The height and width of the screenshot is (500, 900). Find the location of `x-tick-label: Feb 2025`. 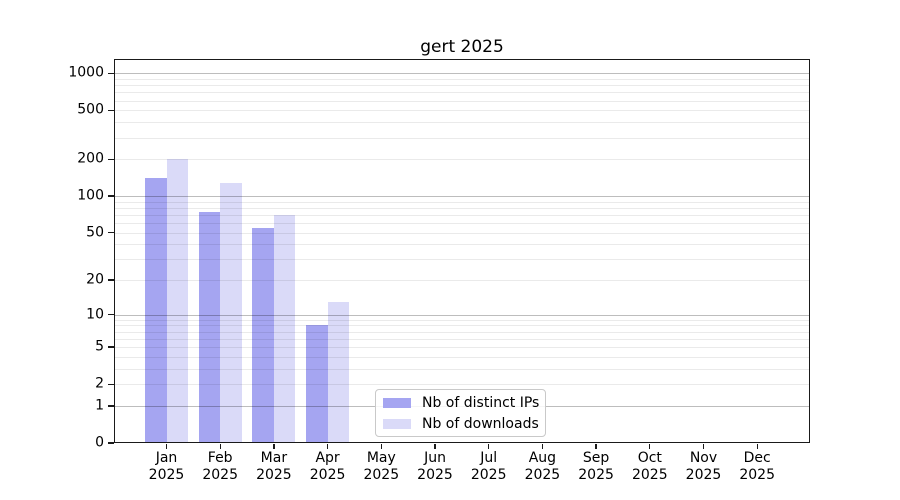

x-tick-label: Feb 2025 is located at coordinates (220, 467).